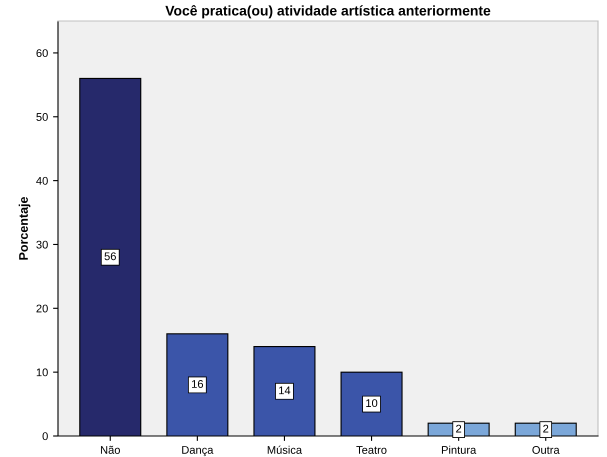  What do you see at coordinates (110, 256) in the screenshot?
I see `data-label: 56` at bounding box center [110, 256].